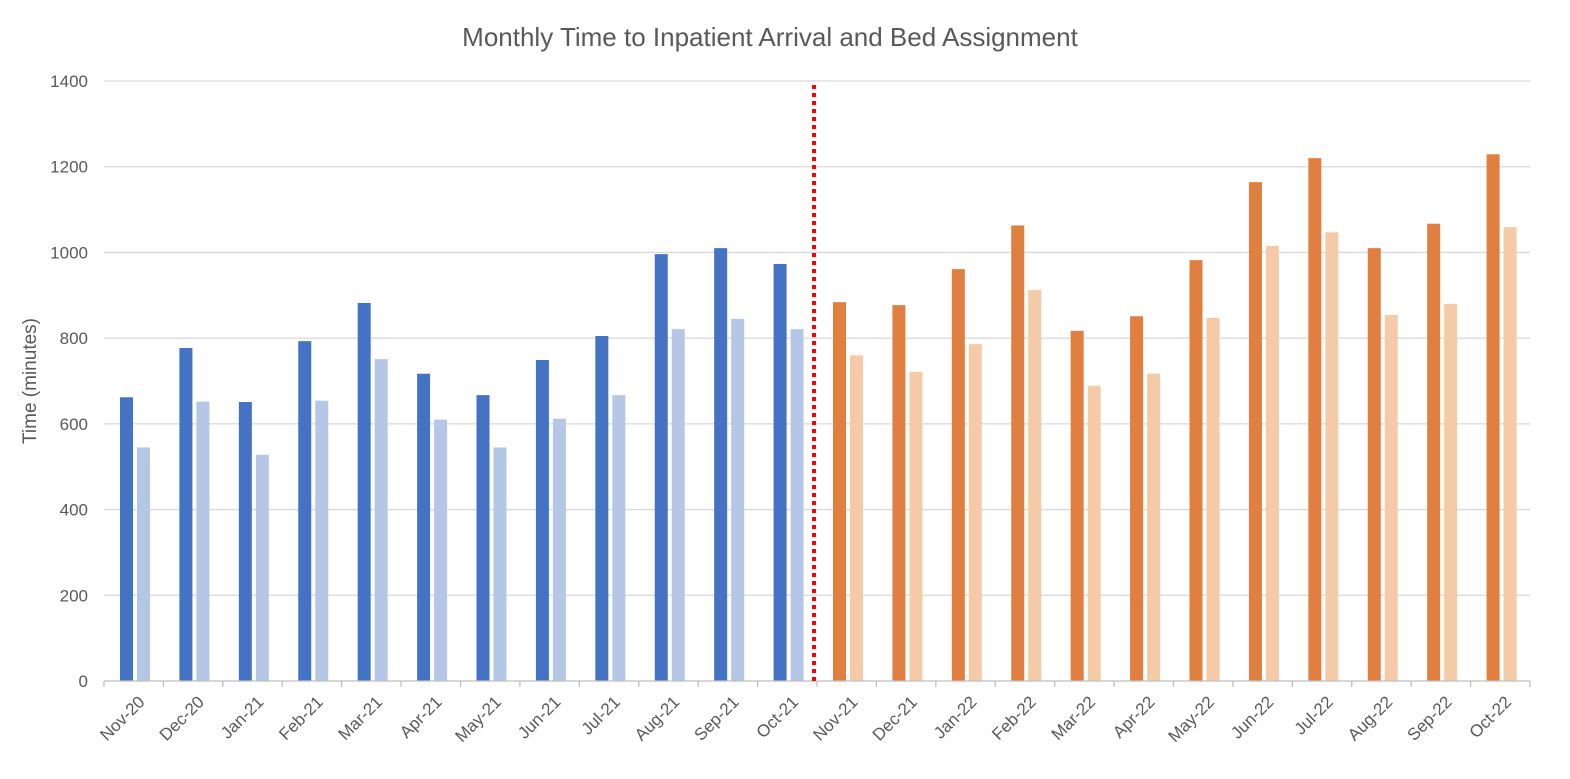 The height and width of the screenshot is (779, 1570). What do you see at coordinates (122, 718) in the screenshot?
I see `x-tick-label: Nov-20` at bounding box center [122, 718].